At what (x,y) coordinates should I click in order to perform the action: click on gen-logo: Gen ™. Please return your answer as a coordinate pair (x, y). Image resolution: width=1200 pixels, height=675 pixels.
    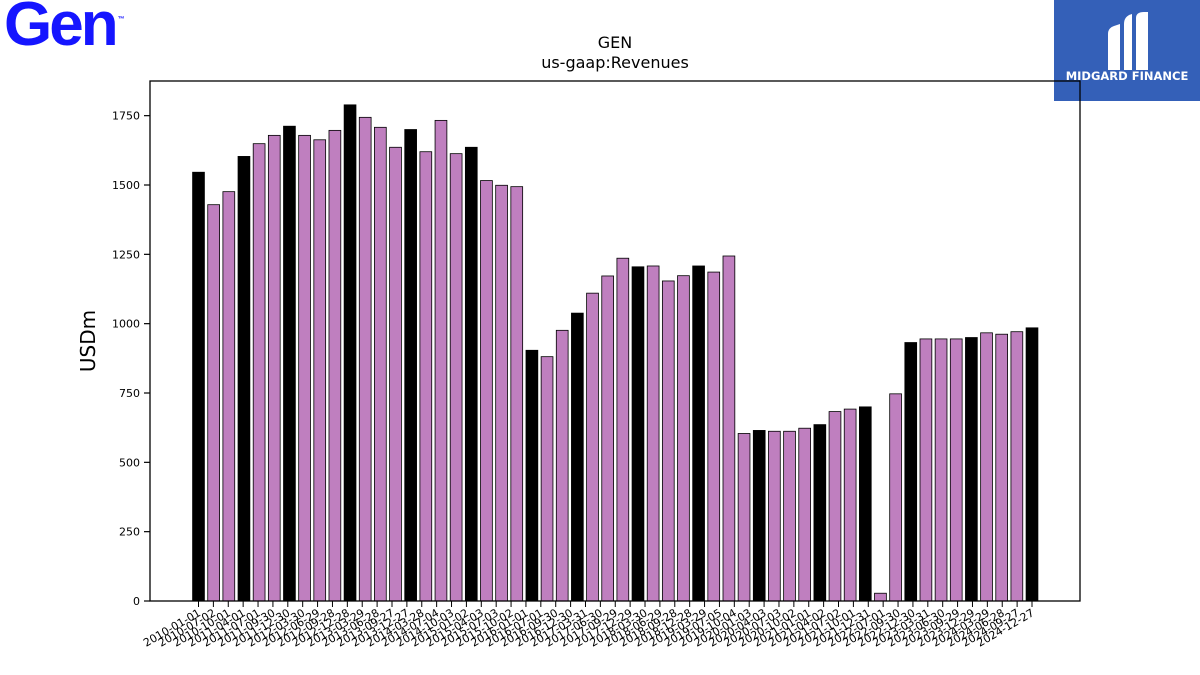
    Looking at the image, I should click on (64, 29).